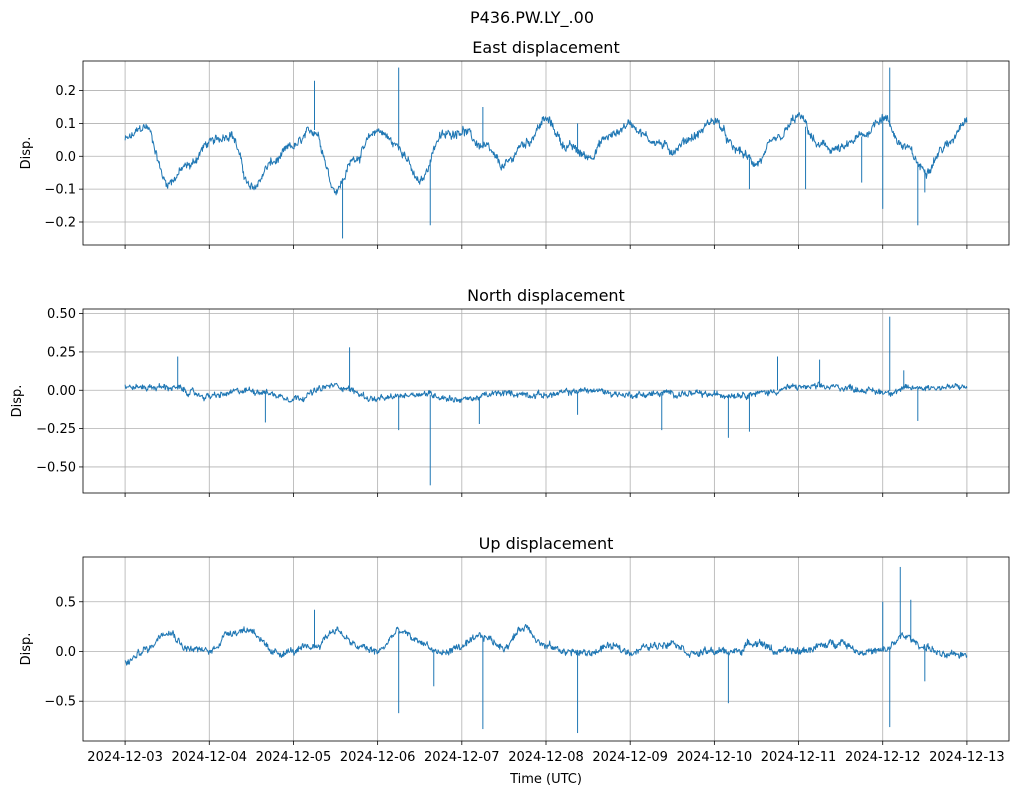  Describe the element at coordinates (967, 757) in the screenshot. I see `x-tick-label: 2024-12-13` at that location.